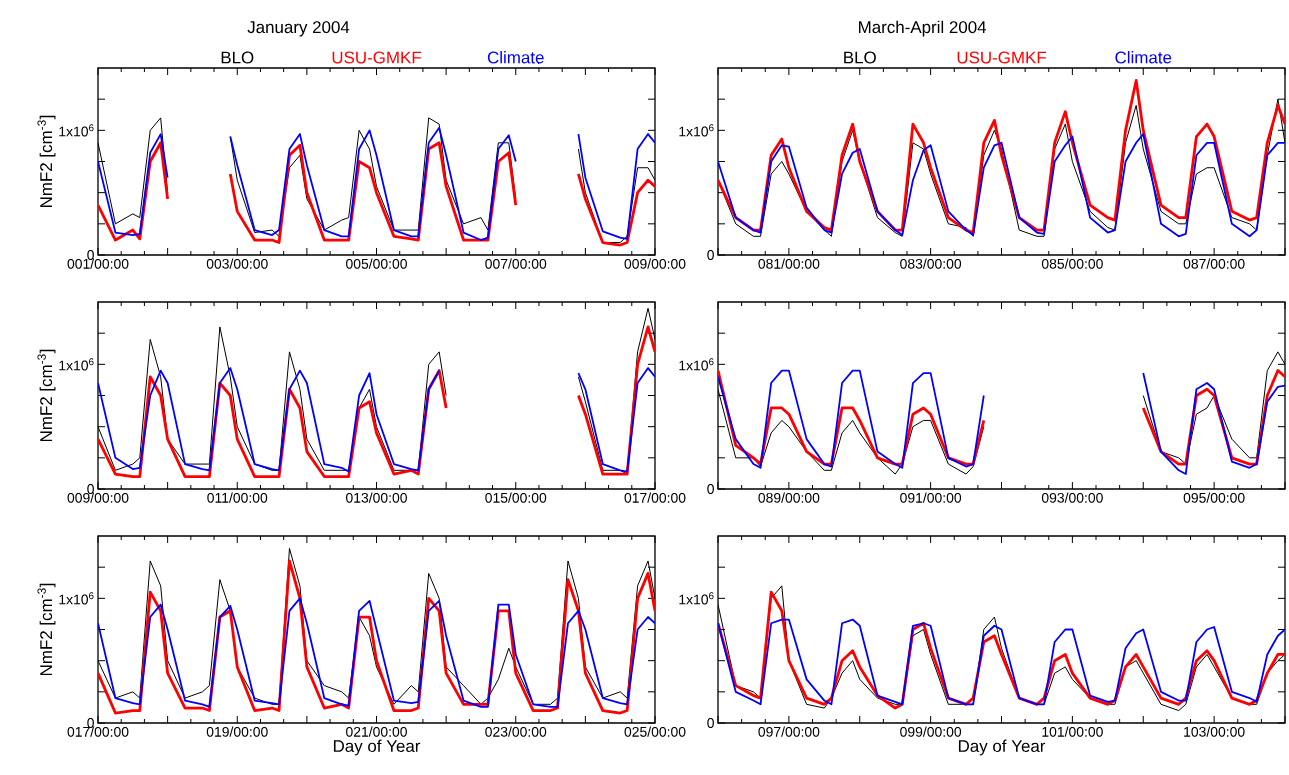 The width and height of the screenshot is (1289, 775). I want to click on x-tick-label: 019/00:00, so click(237, 731).